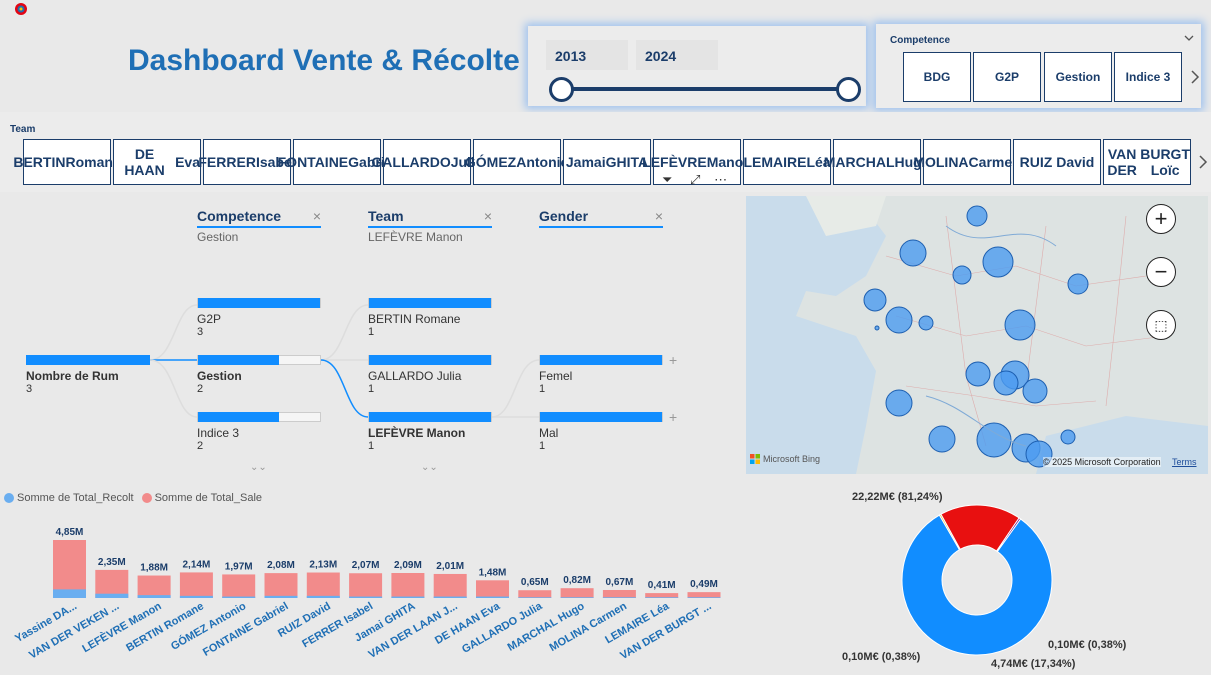  What do you see at coordinates (607, 162) in the screenshot?
I see `team-chip: Jamai GHITA` at bounding box center [607, 162].